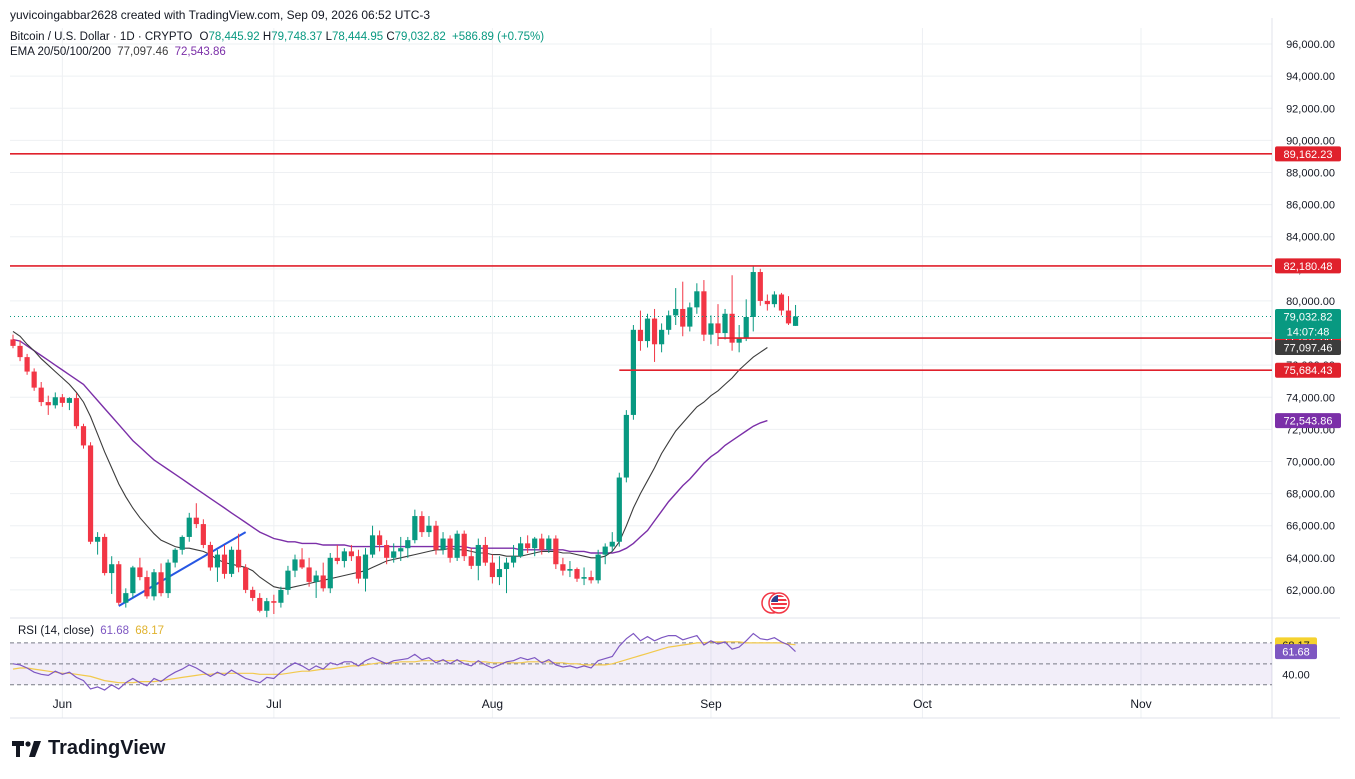  What do you see at coordinates (101, 37) in the screenshot?
I see `symbol-name: Bitcoin / U.S. Dollar · 1D · CRYPTO` at bounding box center [101, 37].